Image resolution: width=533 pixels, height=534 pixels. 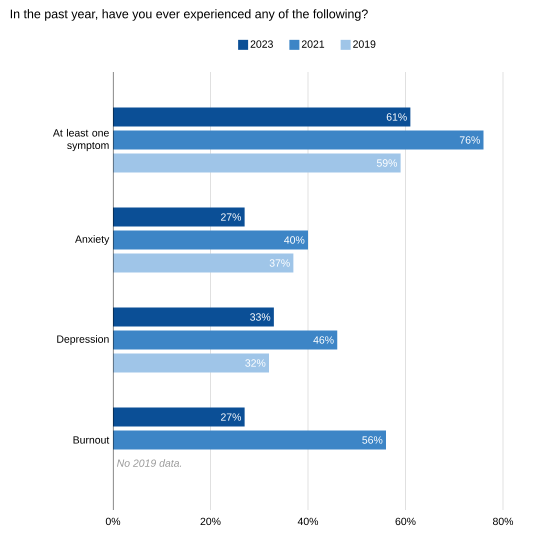 I want to click on data-label: 61%, so click(x=396, y=117).